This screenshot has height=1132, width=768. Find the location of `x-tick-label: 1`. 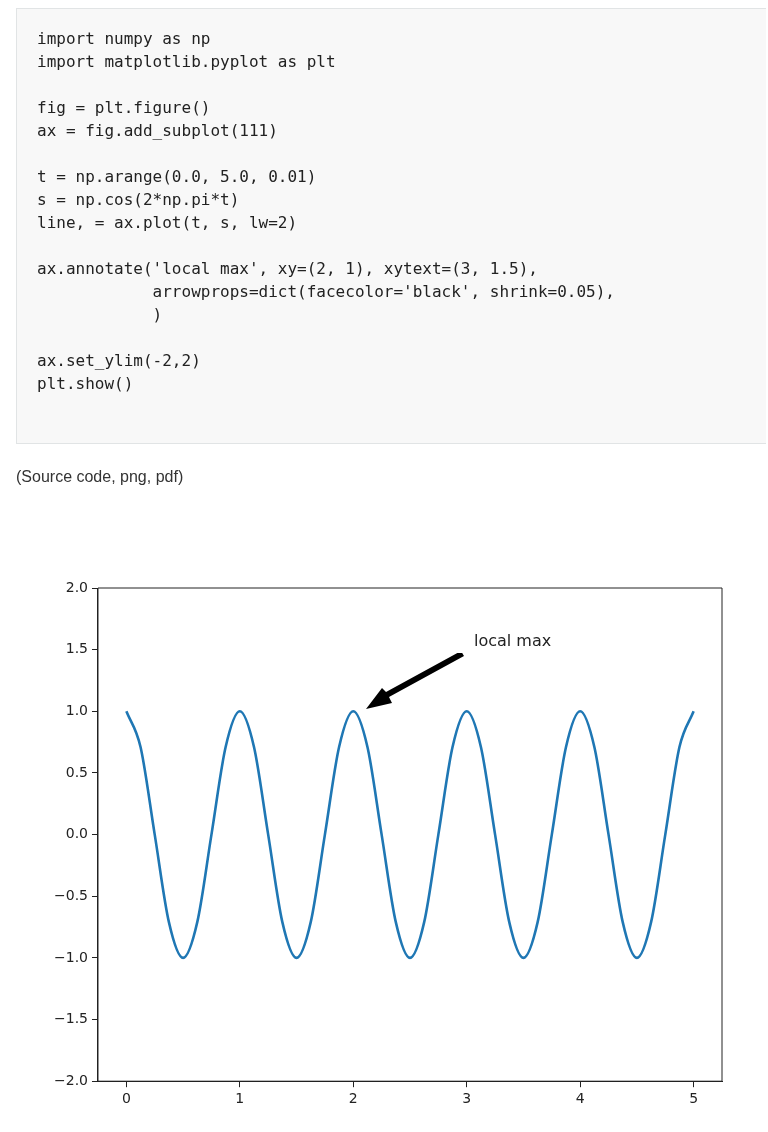

x-tick-label: 1 is located at coordinates (240, 1098).